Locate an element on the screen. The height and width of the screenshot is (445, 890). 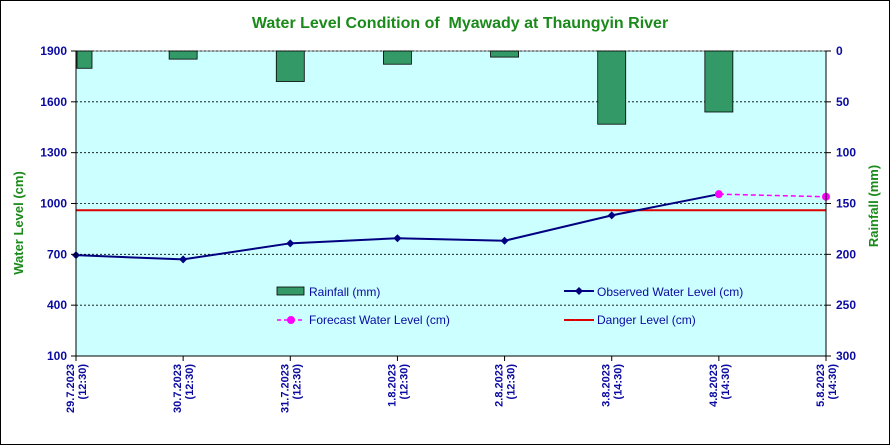
left-tick-label: 700 is located at coordinates (57, 254).